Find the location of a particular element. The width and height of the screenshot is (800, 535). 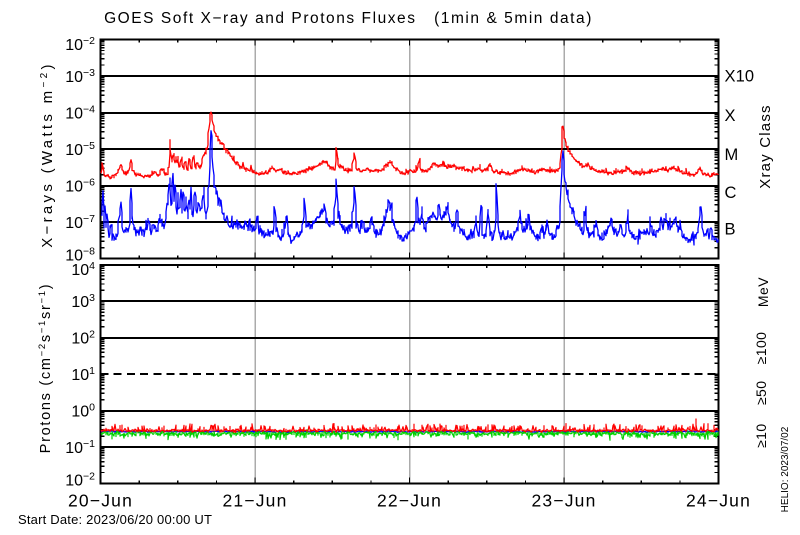

svg-text: M is located at coordinates (732, 155).